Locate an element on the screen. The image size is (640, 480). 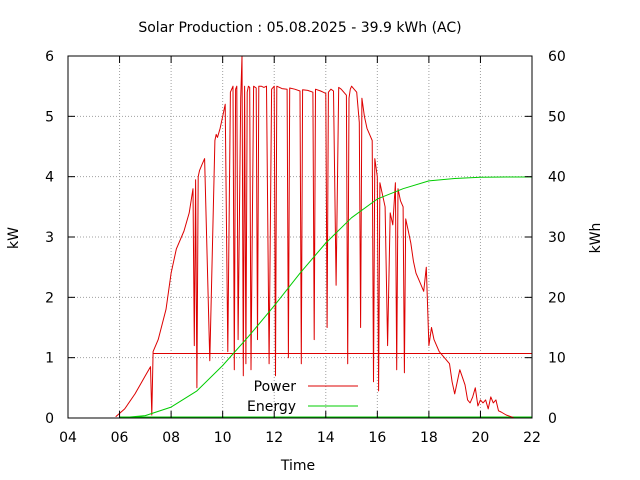
x-tick-label: 10 is located at coordinates (223, 438).